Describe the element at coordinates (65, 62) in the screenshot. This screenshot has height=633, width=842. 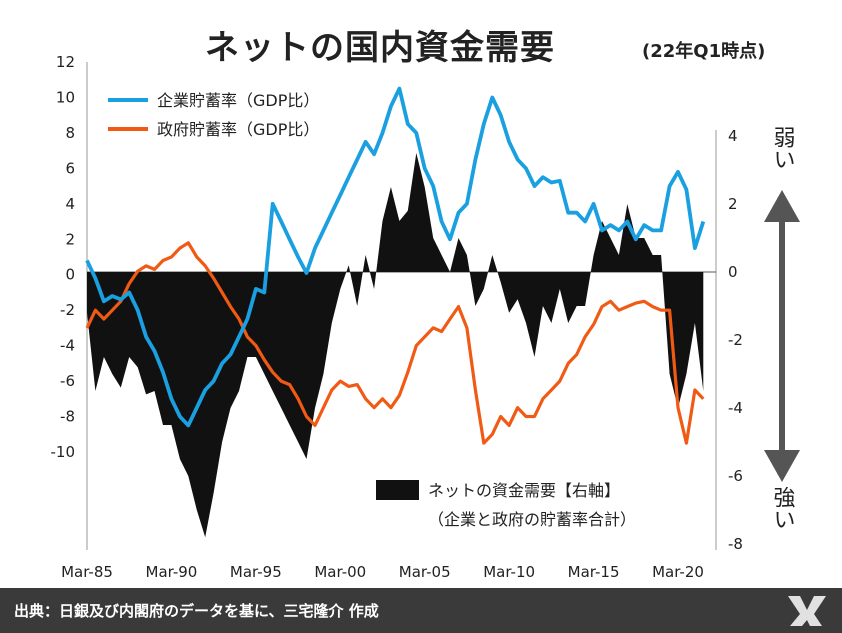
I see `y-left-tick-label: 12` at that location.